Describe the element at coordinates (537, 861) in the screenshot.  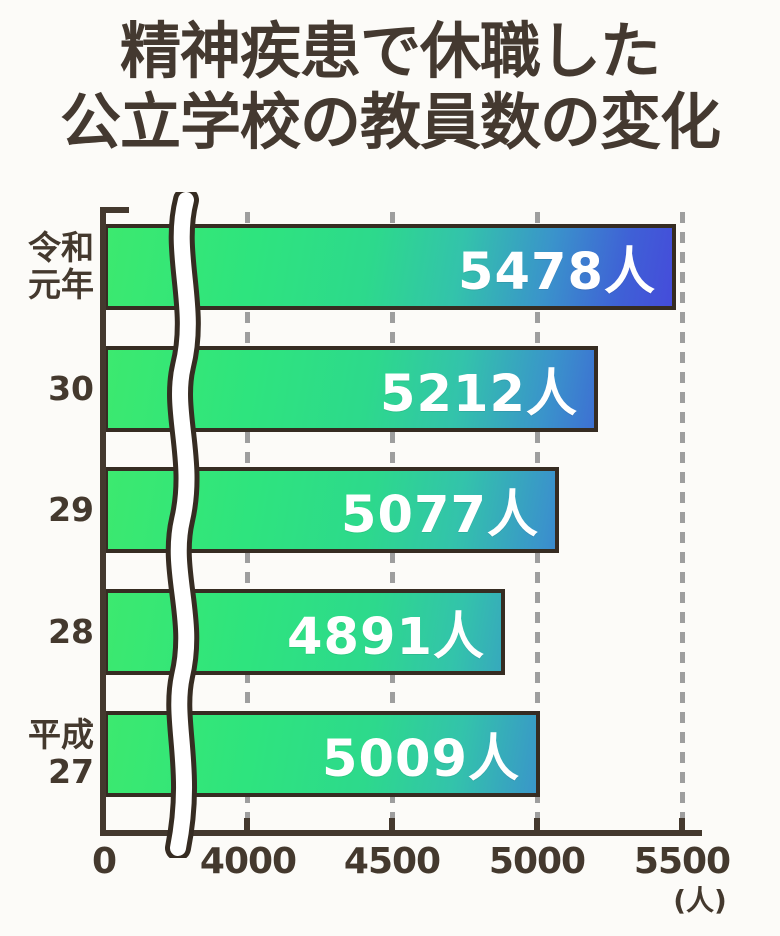
I see `x-tick-label-5000: 5000` at that location.